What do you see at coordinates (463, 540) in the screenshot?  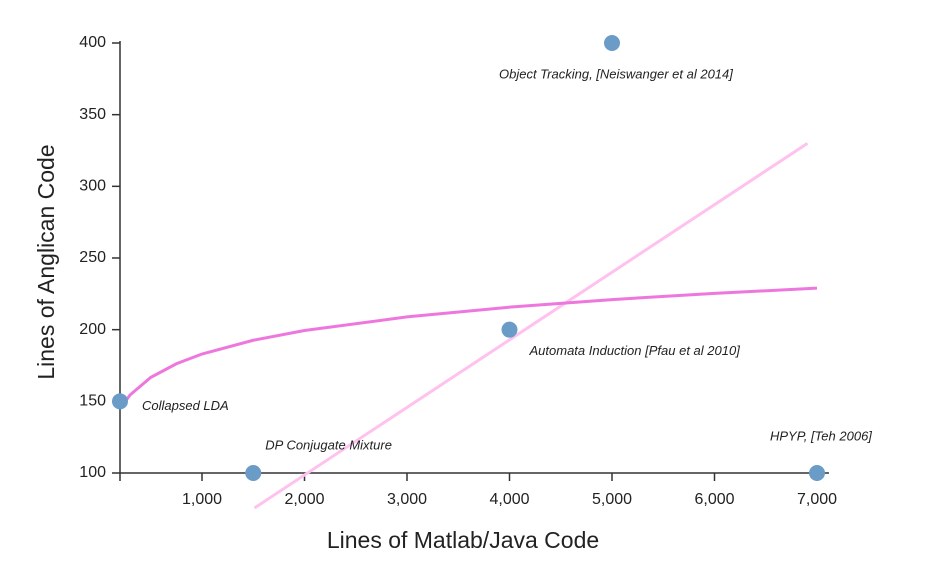 I see `x-axis-label: Lines of Matlab/Java Code` at bounding box center [463, 540].